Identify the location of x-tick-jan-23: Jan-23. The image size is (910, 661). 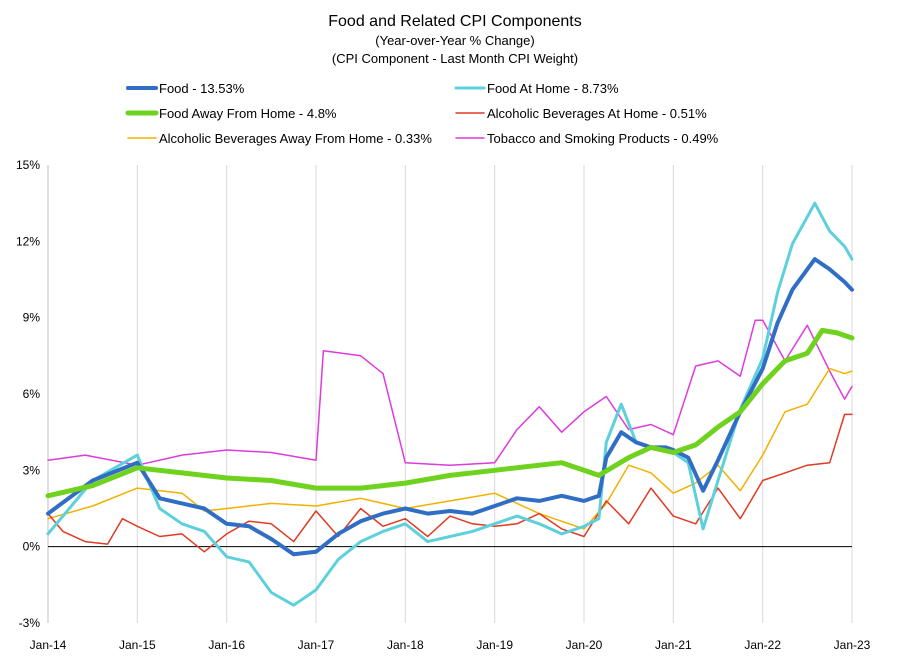
(852, 645).